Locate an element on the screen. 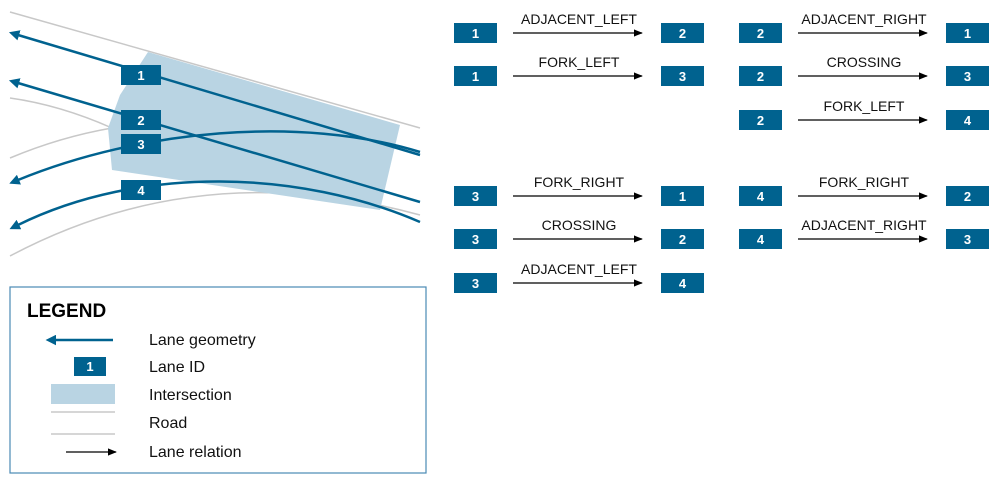 The width and height of the screenshot is (1000, 483). map-lane-id-4: 4 is located at coordinates (141, 190).